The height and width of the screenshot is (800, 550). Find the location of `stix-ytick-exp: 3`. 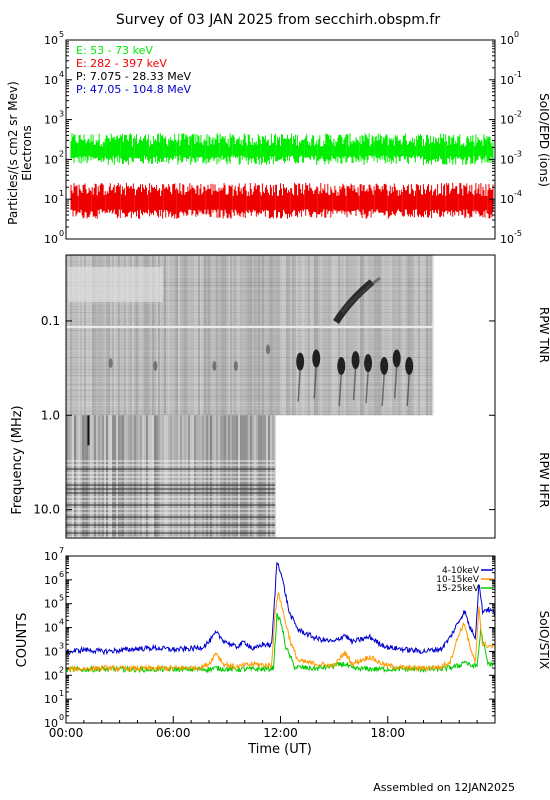

stix-ytick-exp: 3 is located at coordinates (61, 645).